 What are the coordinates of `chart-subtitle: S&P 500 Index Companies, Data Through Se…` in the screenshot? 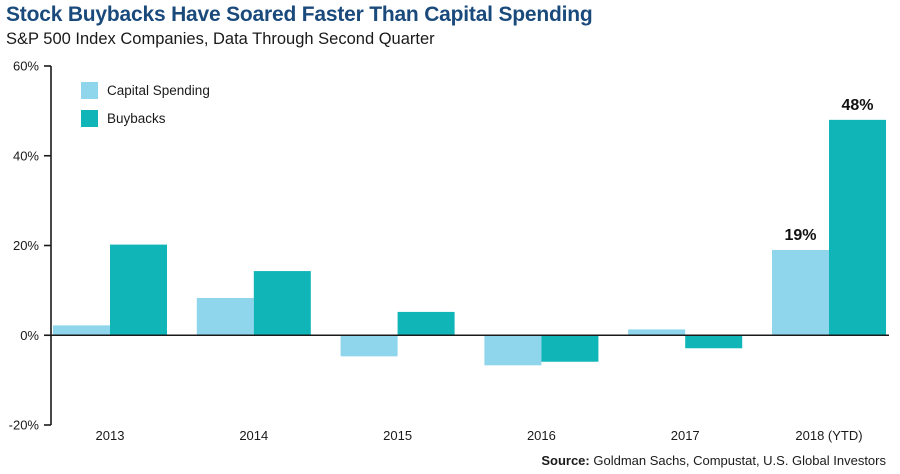 It's located at (220, 39).